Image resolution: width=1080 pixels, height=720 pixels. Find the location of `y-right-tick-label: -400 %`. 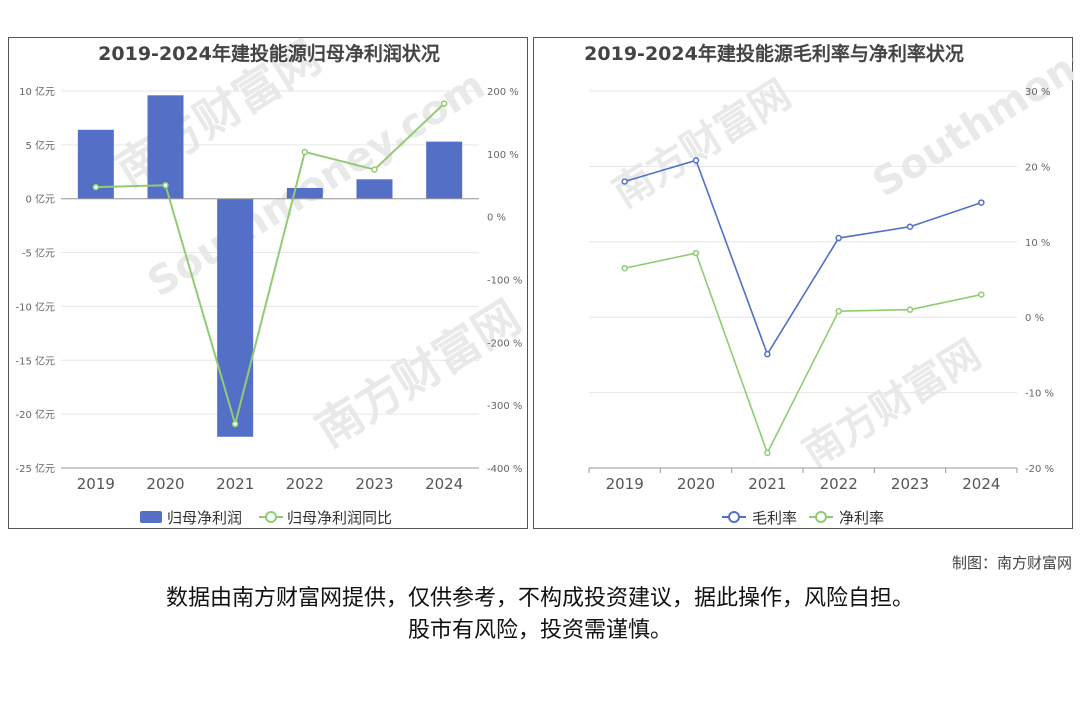

y-right-tick-label: -400 % is located at coordinates (504, 469).